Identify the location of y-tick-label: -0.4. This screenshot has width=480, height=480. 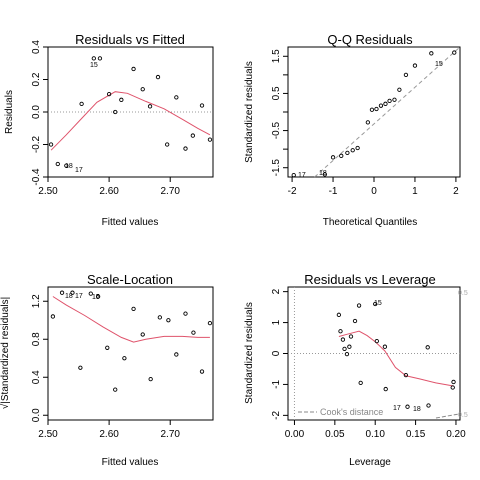
(36, 177).